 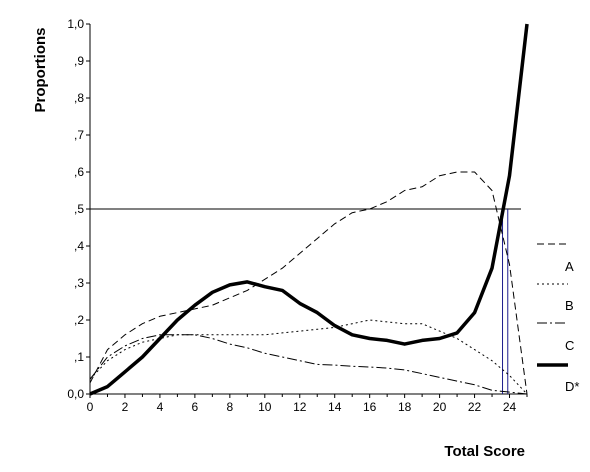 I want to click on y-tick-label: ,6, so click(x=79, y=172).